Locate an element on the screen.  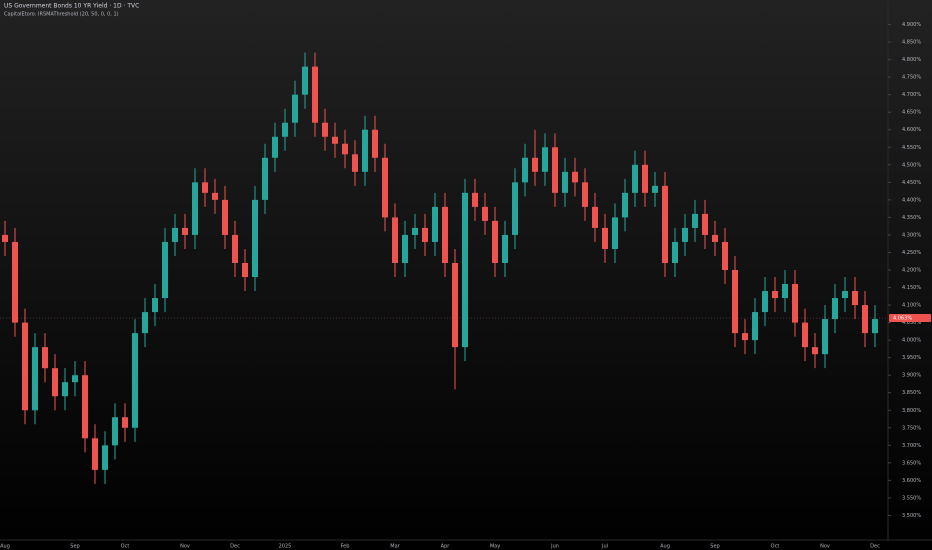
y-tick-label: 4.150% is located at coordinates (911, 288).